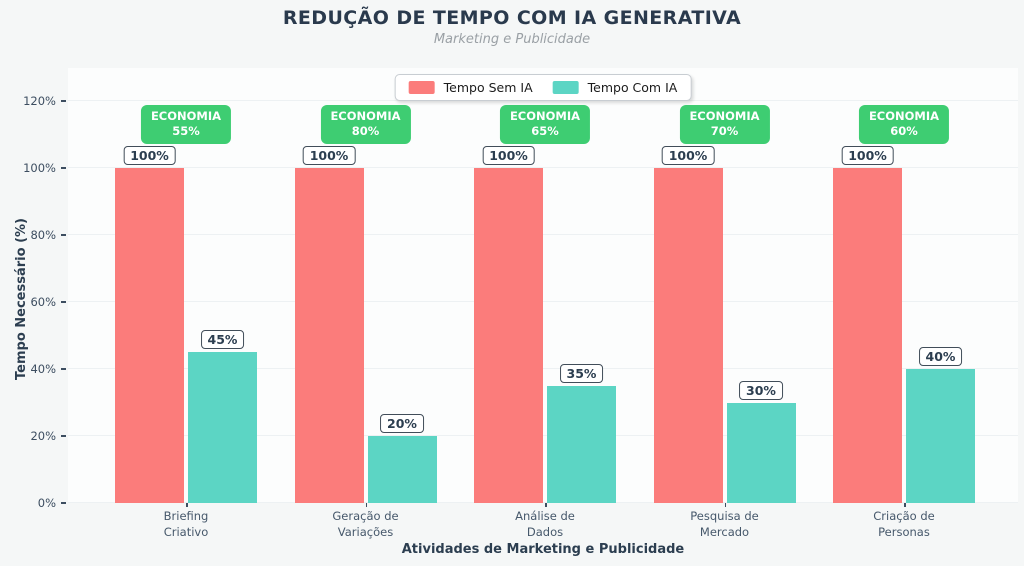 This screenshot has height=566, width=1024. Describe the element at coordinates (761, 390) in the screenshot. I see `bar-value-label: 30%` at that location.